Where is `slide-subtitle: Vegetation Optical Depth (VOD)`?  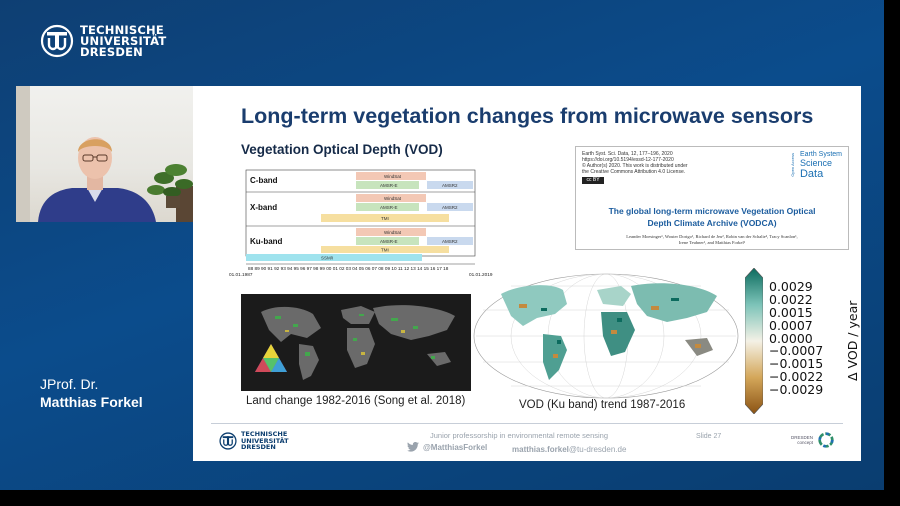 slide-subtitle: Vegetation Optical Depth (VOD) is located at coordinates (342, 149).